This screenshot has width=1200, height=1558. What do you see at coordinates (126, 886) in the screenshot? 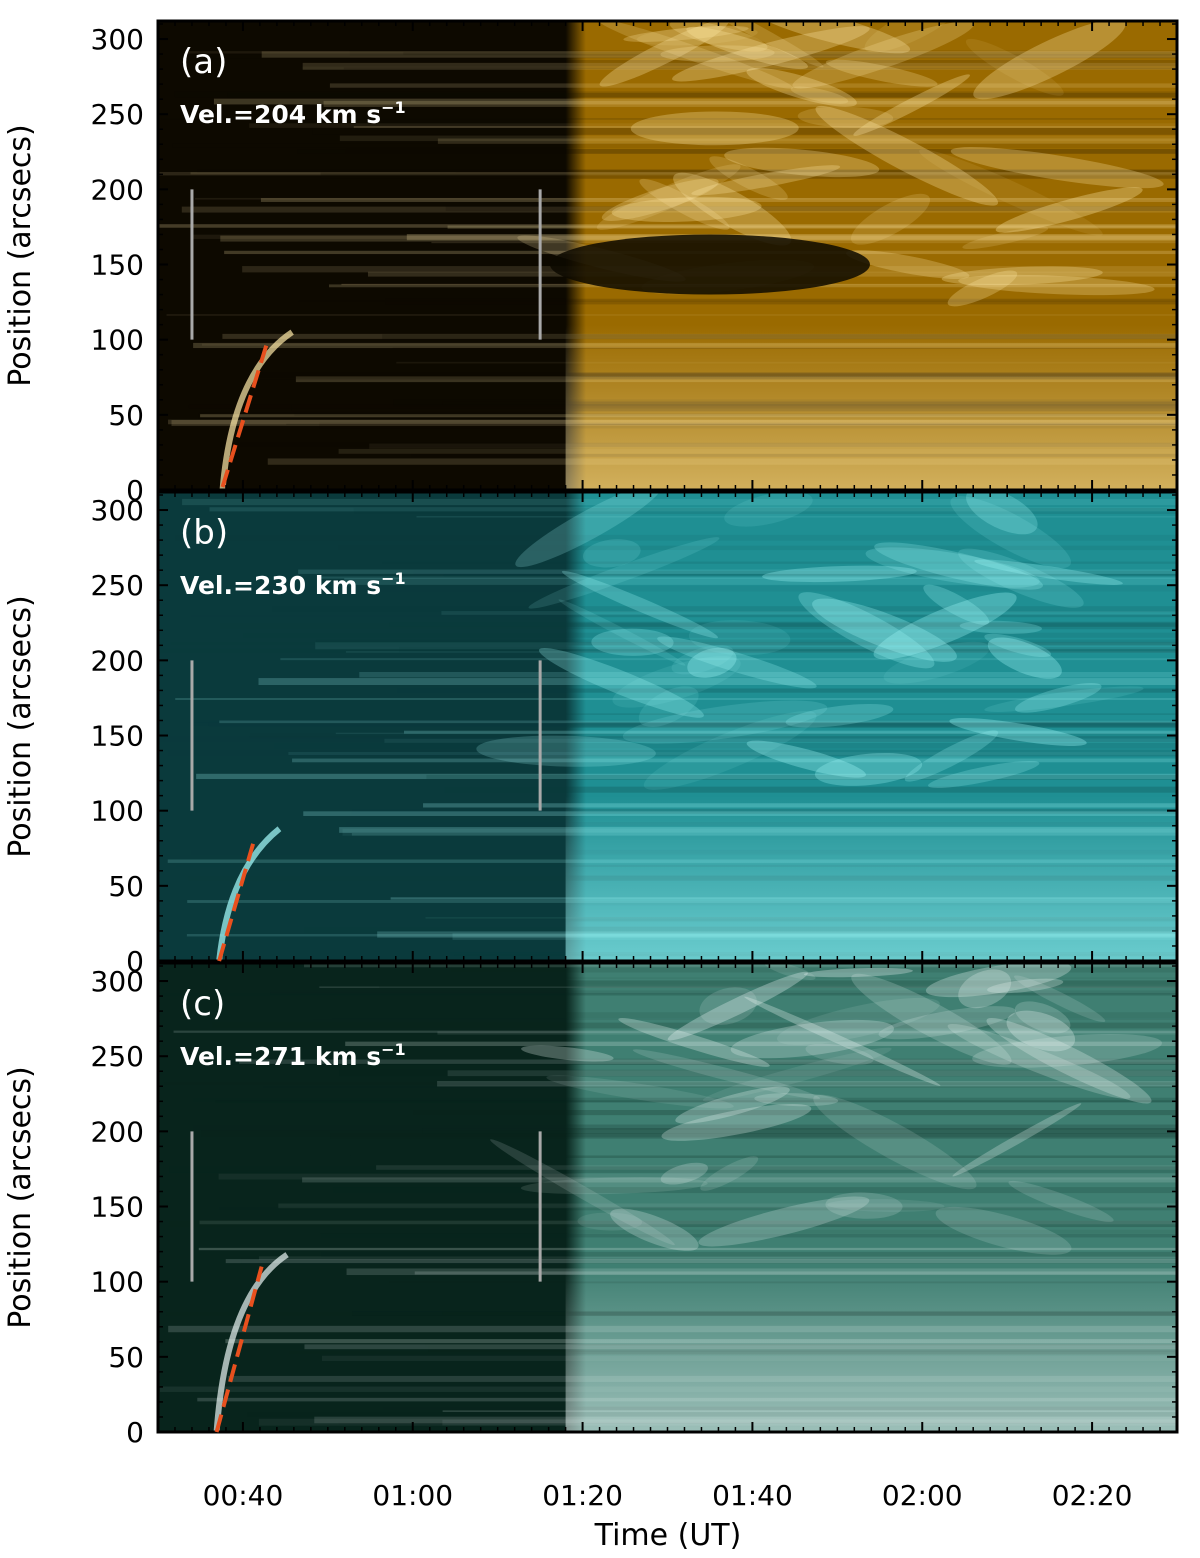
I see `y-tick-label: 50` at bounding box center [126, 886].